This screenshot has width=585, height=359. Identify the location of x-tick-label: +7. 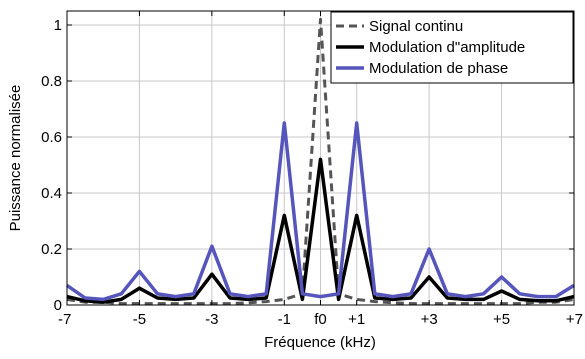
(574, 319).